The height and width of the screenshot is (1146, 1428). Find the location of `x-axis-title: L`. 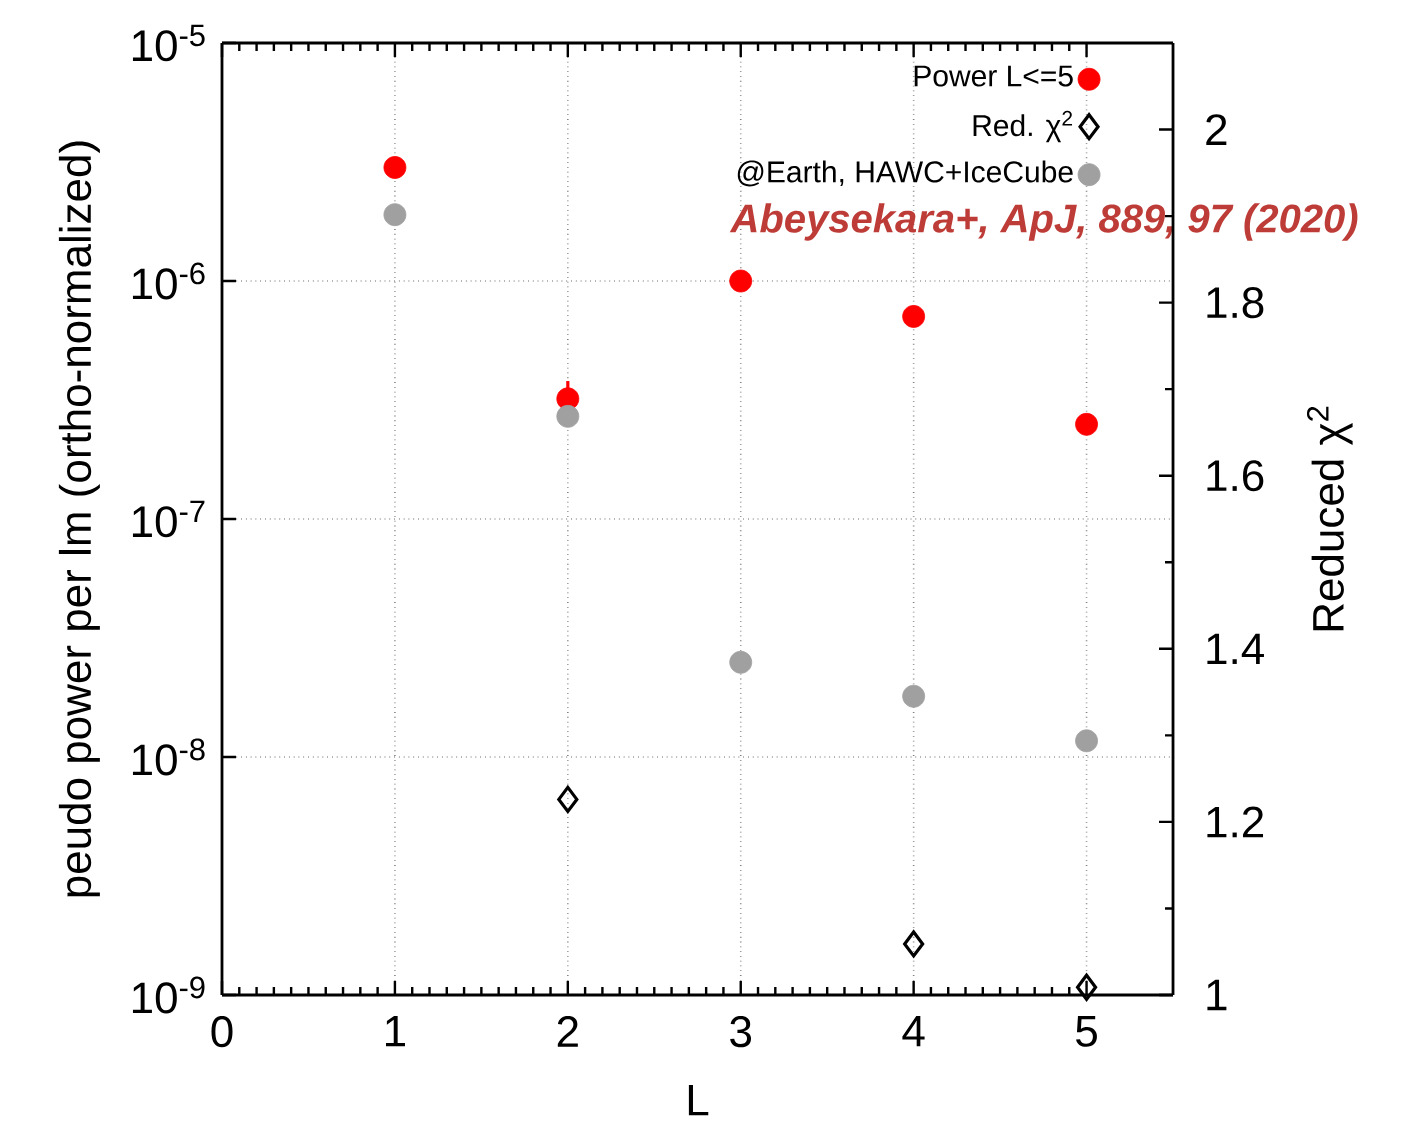

x-axis-title: L is located at coordinates (698, 1100).